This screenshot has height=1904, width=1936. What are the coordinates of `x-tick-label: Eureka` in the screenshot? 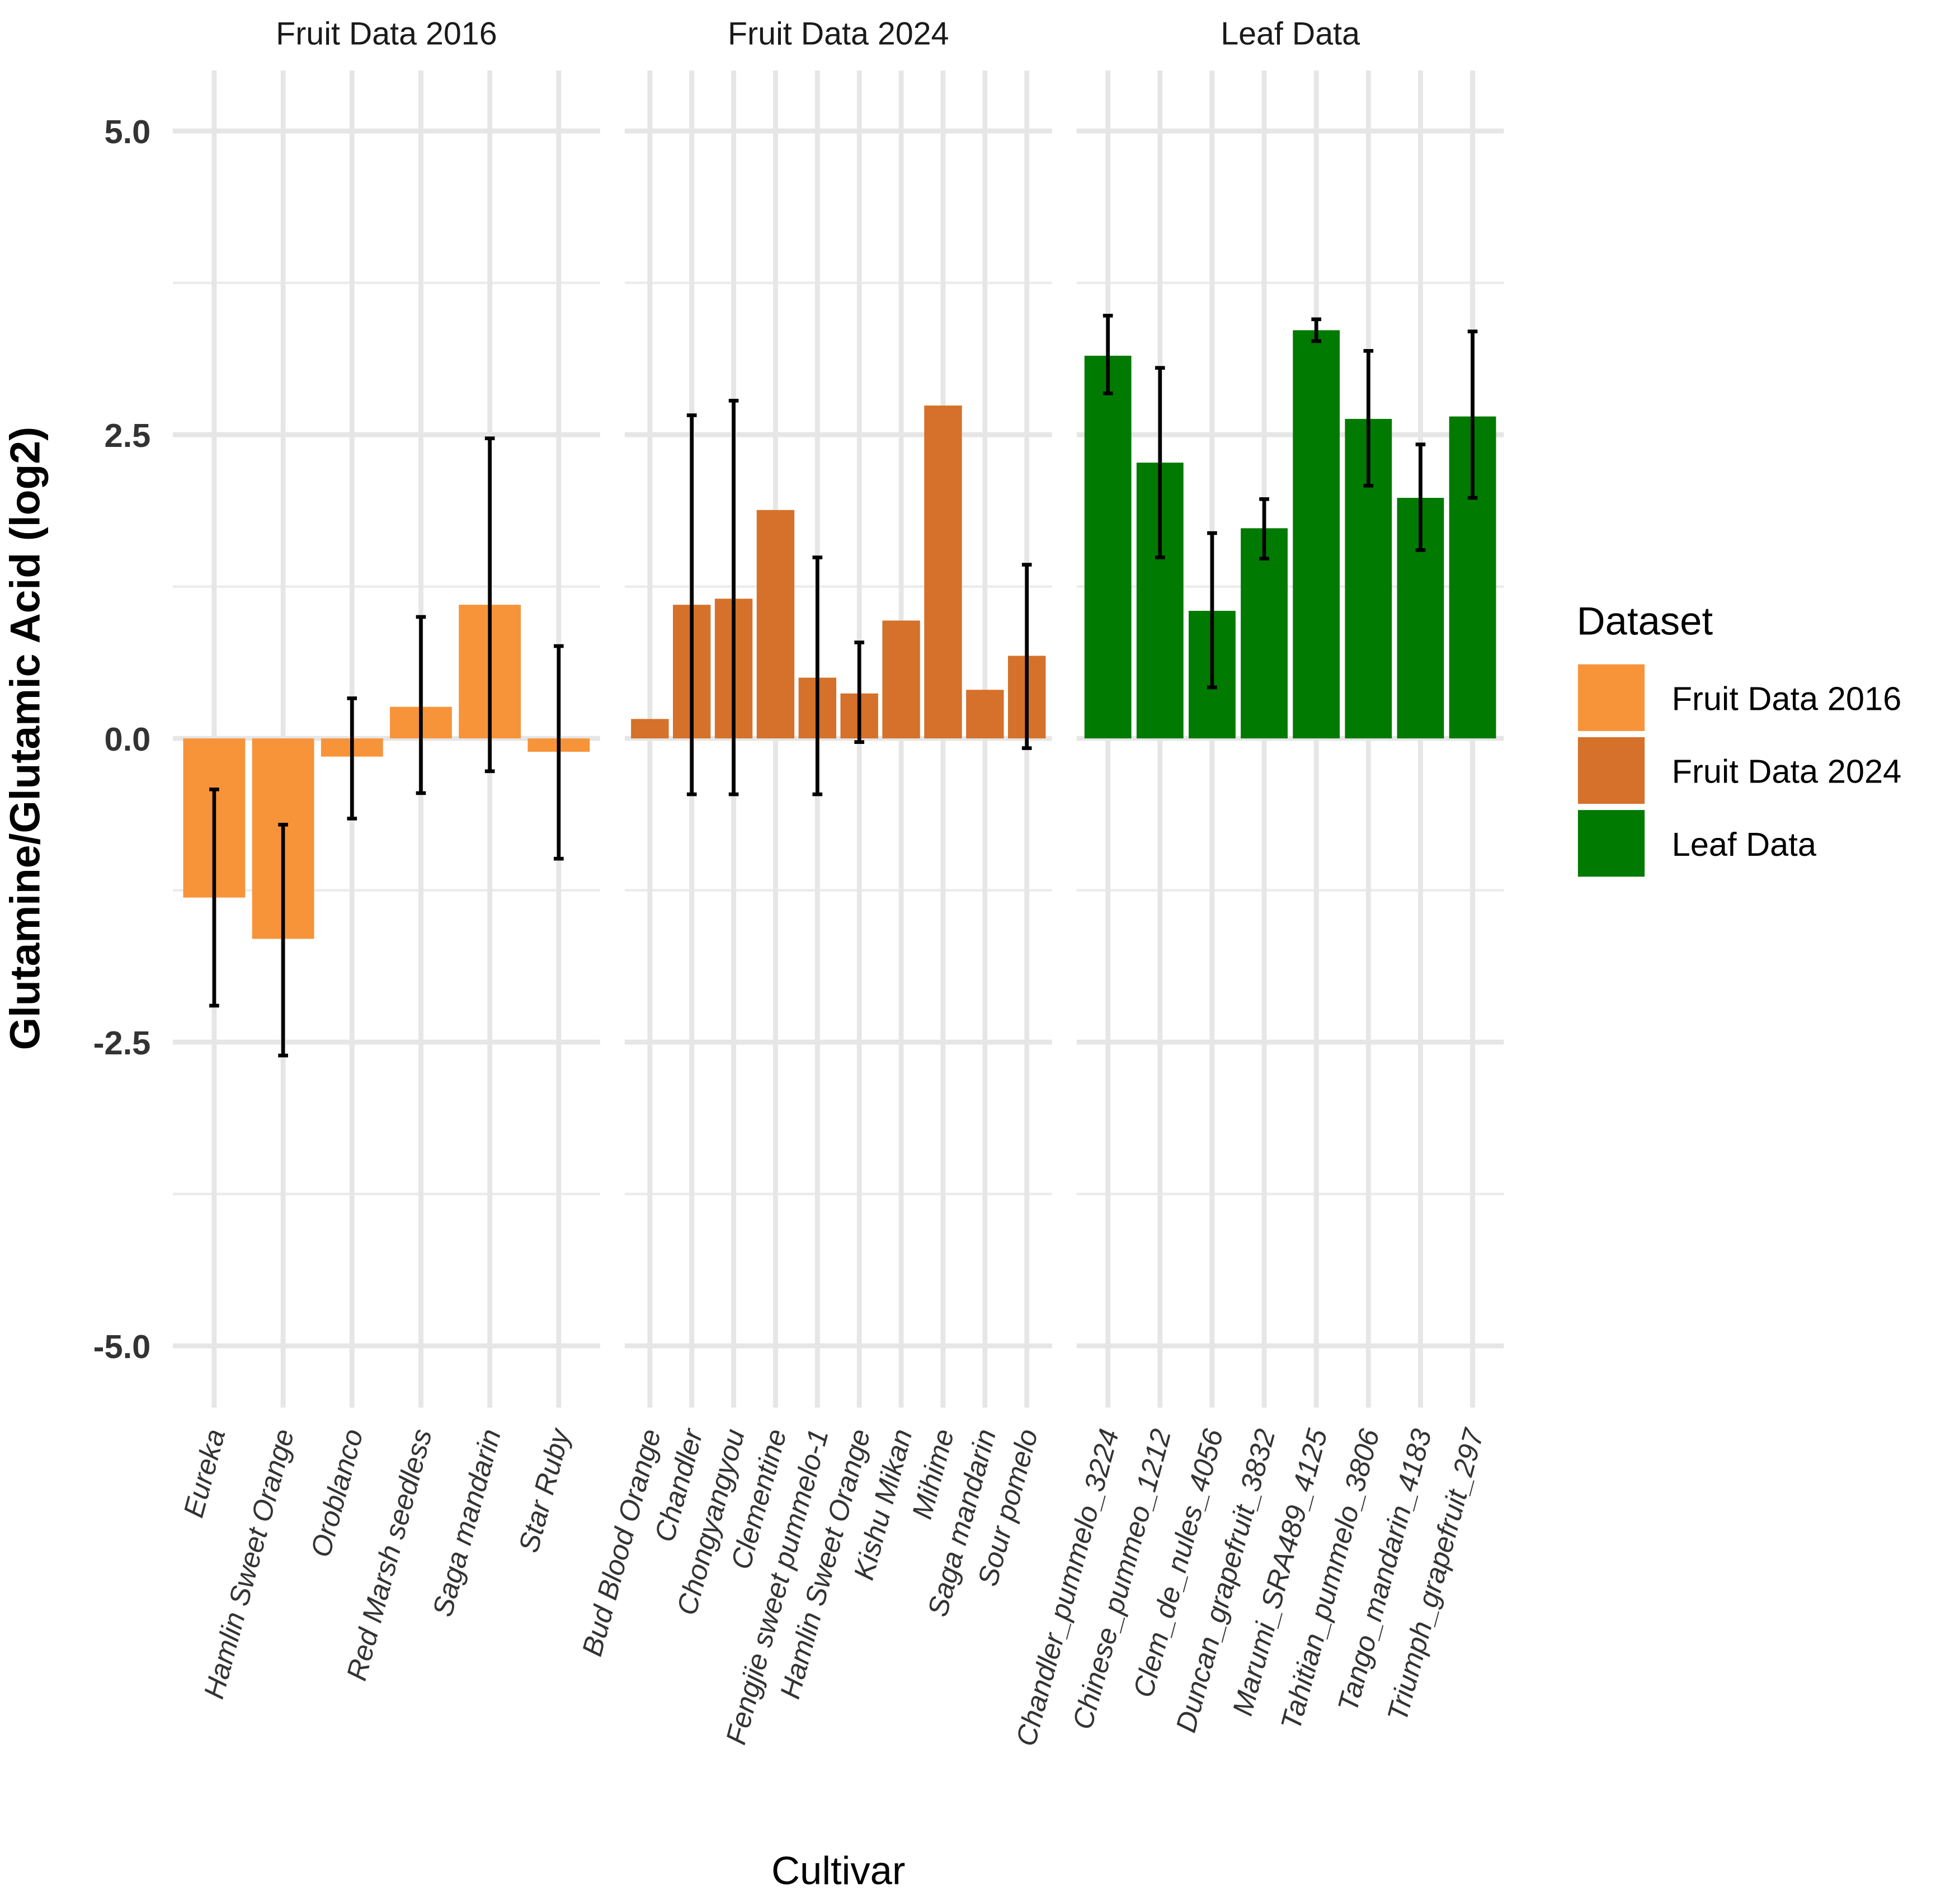 It's located at (204, 1473).